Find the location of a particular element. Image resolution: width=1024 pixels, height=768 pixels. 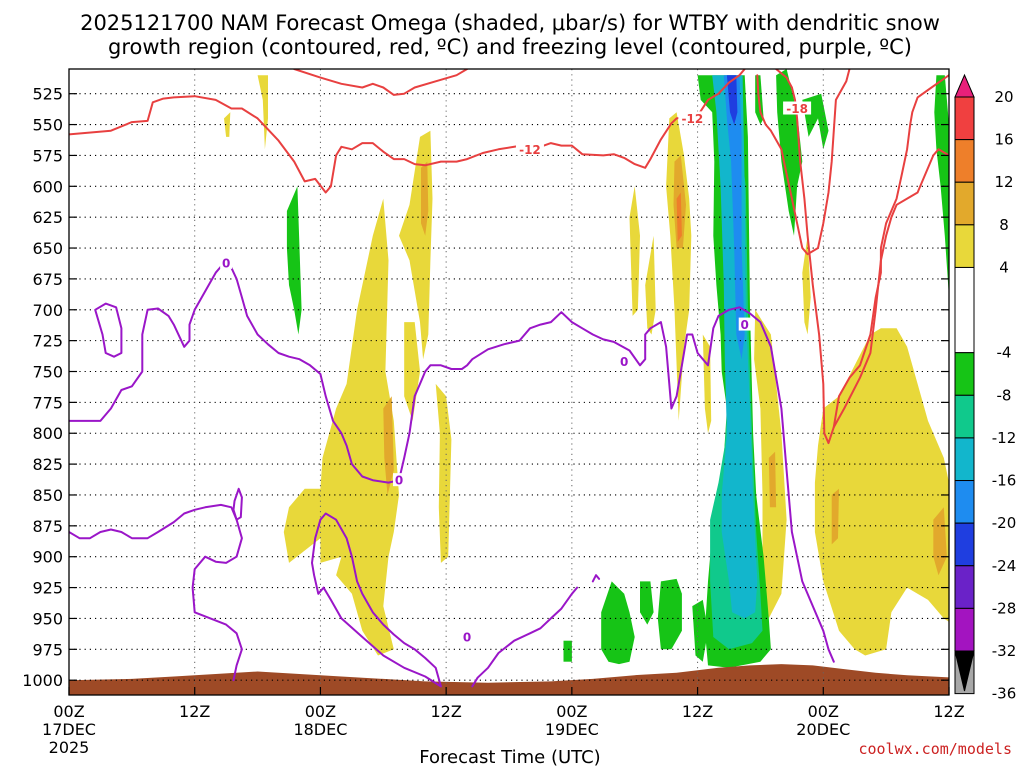

colorbar-label-4: 4 is located at coordinates (1004, 267).